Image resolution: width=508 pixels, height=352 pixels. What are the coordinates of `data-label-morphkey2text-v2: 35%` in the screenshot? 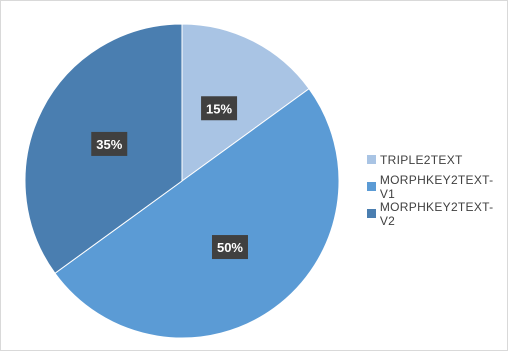 It's located at (109, 143).